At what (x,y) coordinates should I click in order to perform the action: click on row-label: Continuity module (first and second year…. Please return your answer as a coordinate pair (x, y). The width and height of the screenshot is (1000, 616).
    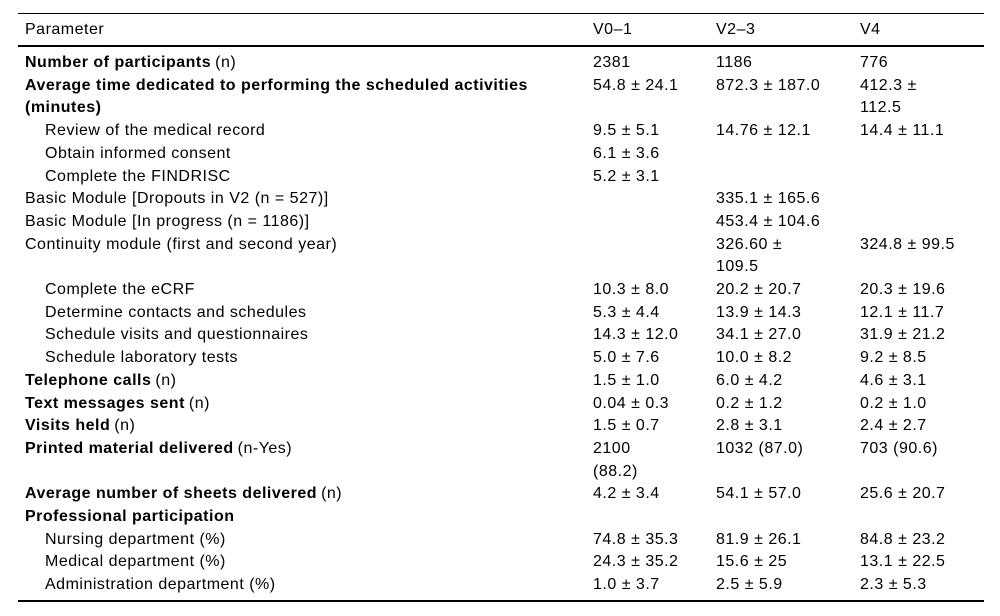
    Looking at the image, I should click on (305, 256).